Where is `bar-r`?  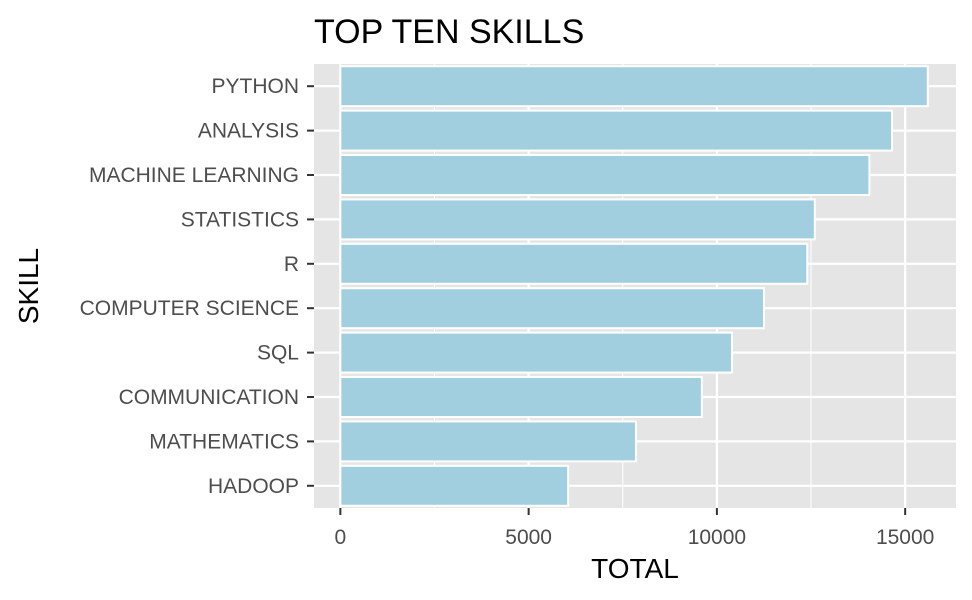
bar-r is located at coordinates (574, 263).